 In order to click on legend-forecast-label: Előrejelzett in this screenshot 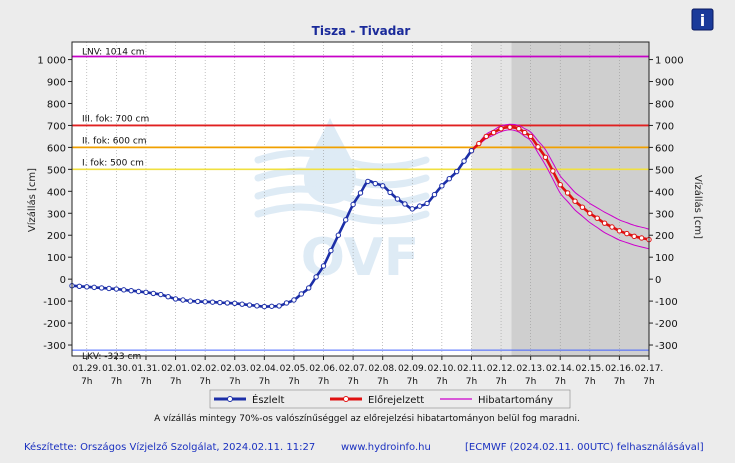, I will do `click(396, 400)`.